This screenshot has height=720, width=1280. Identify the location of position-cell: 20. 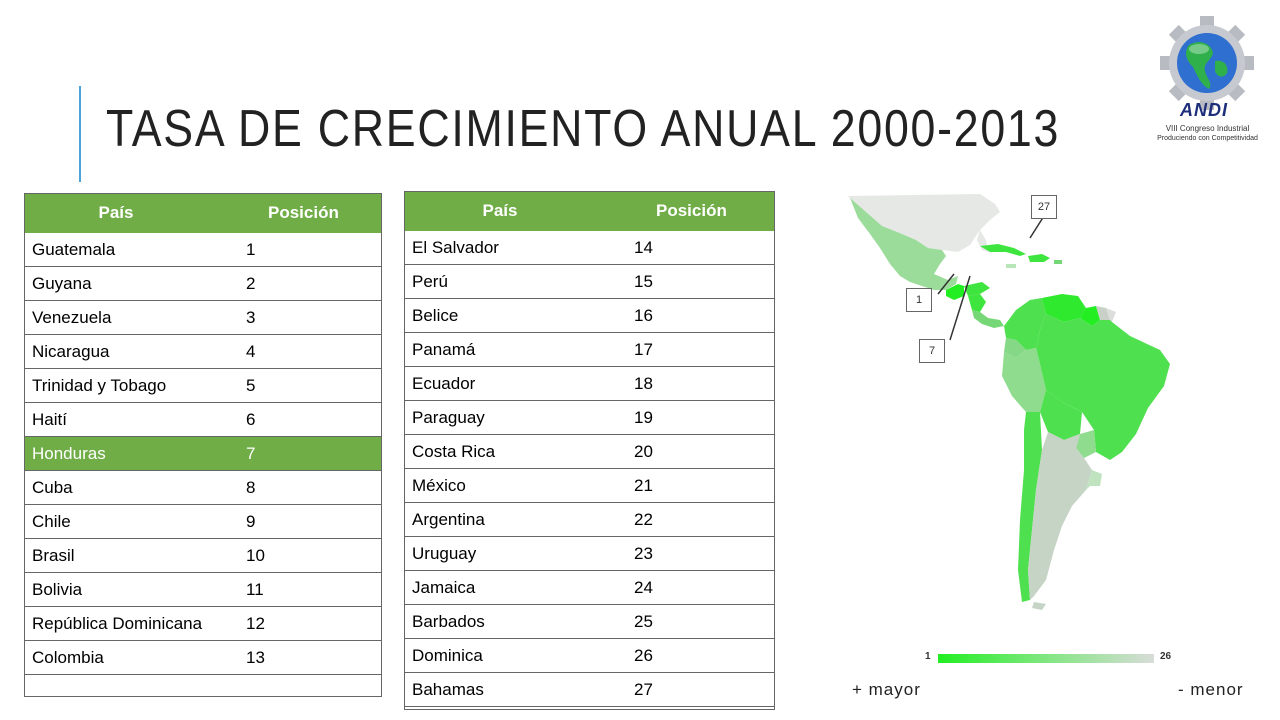
(700, 451).